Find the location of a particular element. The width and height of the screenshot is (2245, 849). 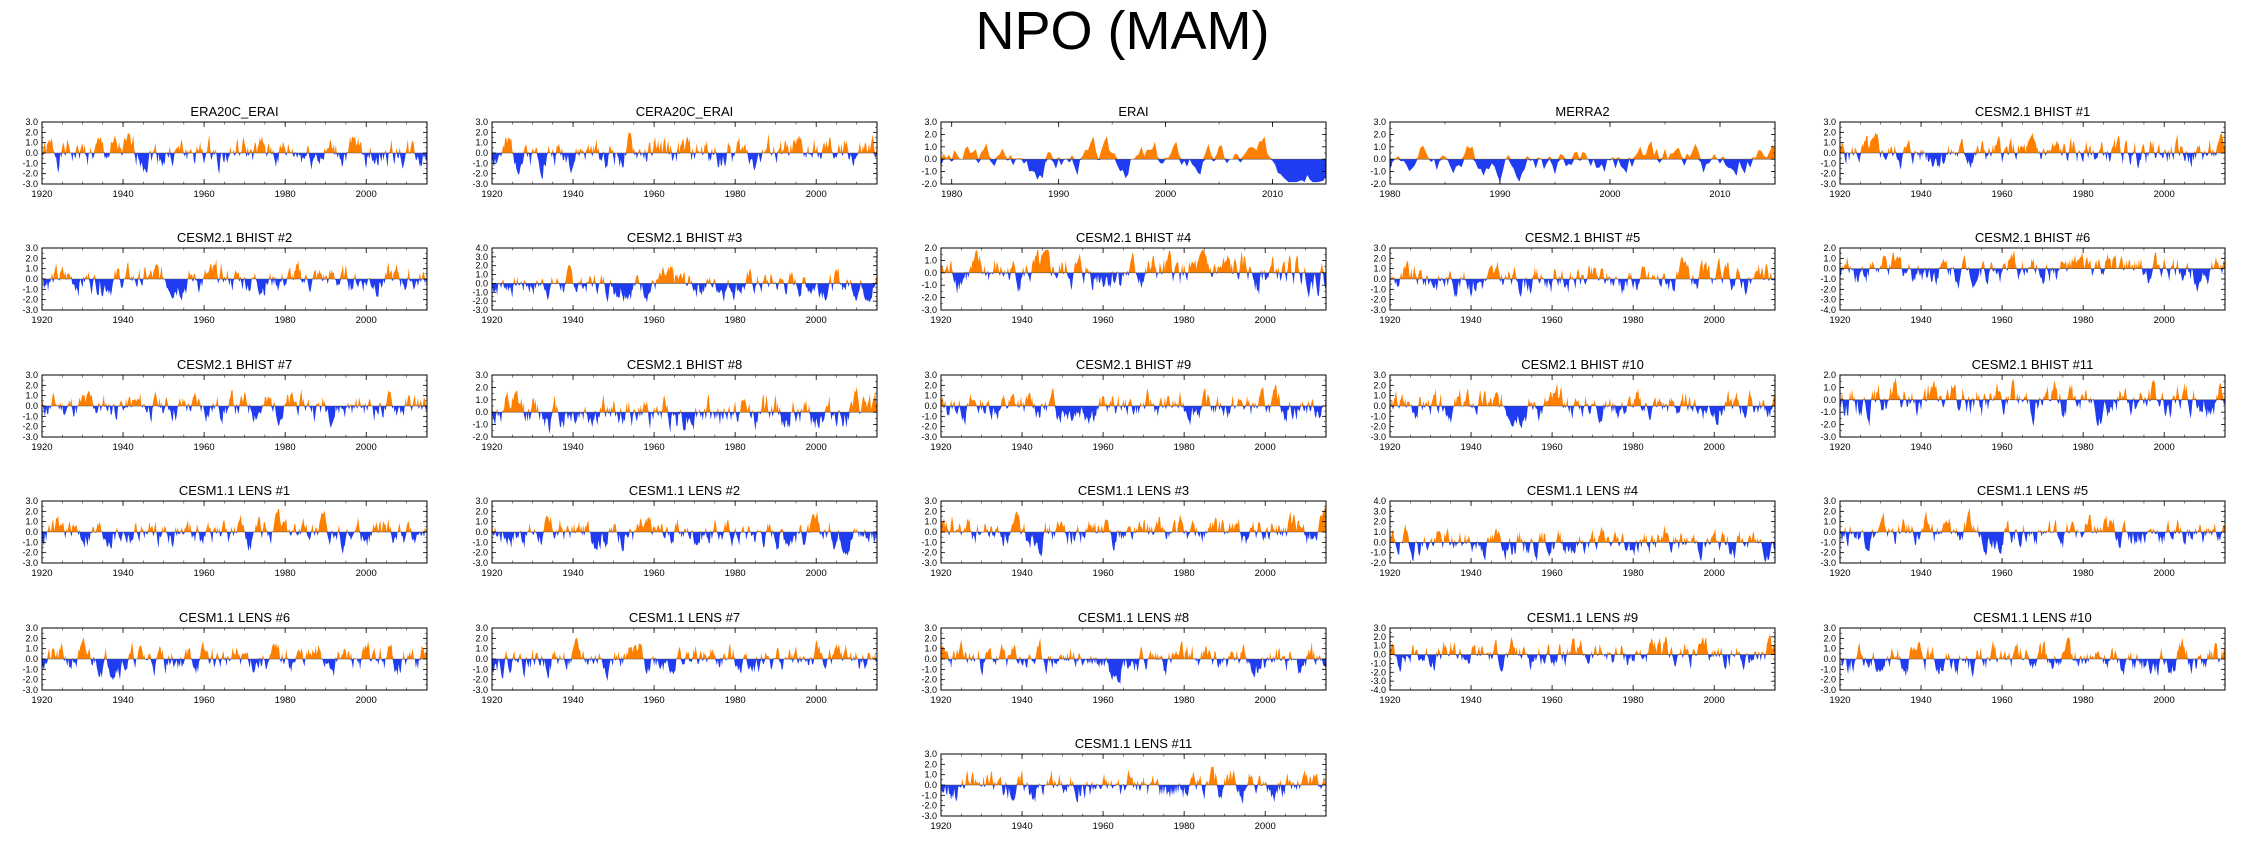

panel-title: CESM1.1 LENS #5 is located at coordinates (2032, 490).